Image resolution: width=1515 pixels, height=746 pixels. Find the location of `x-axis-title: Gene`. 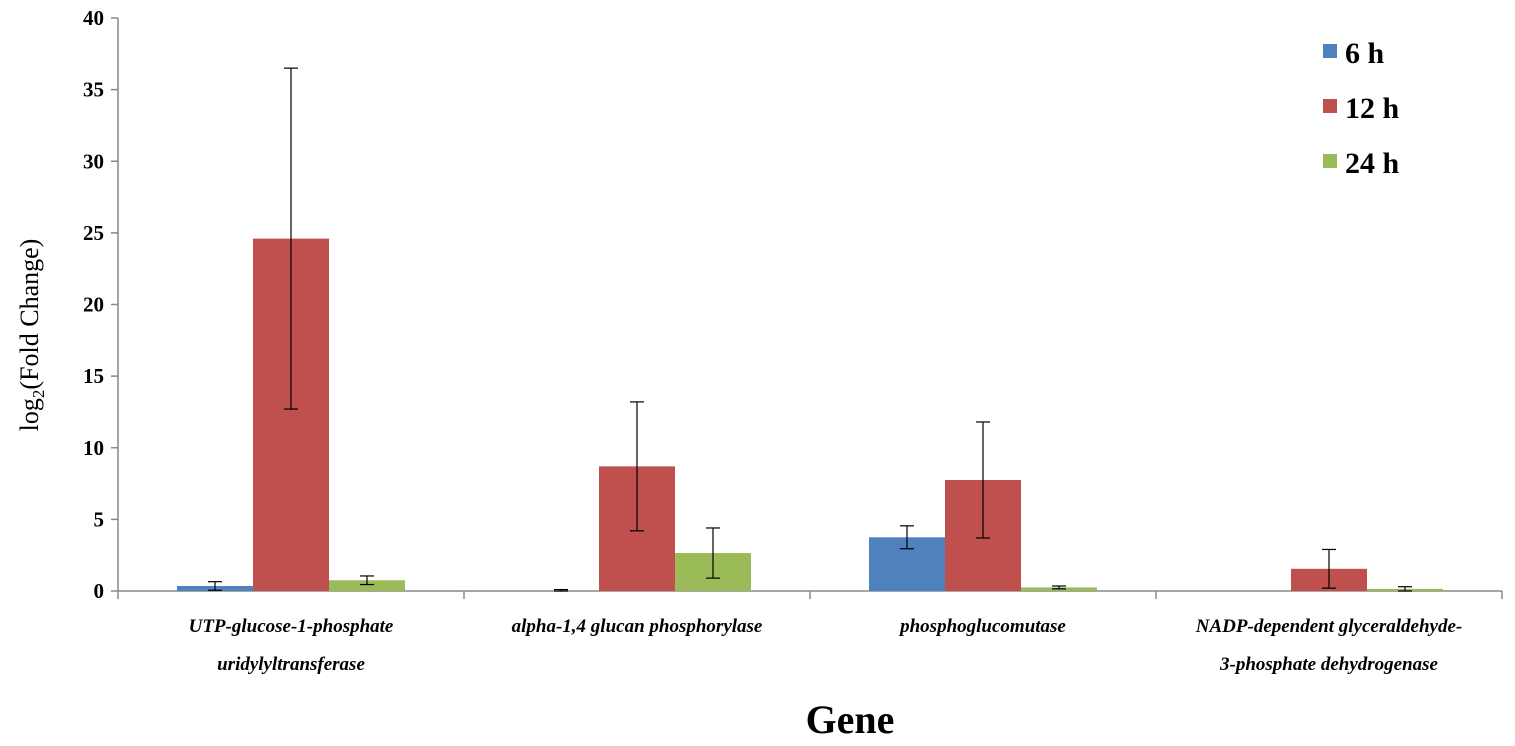

x-axis-title: Gene is located at coordinates (850, 719).